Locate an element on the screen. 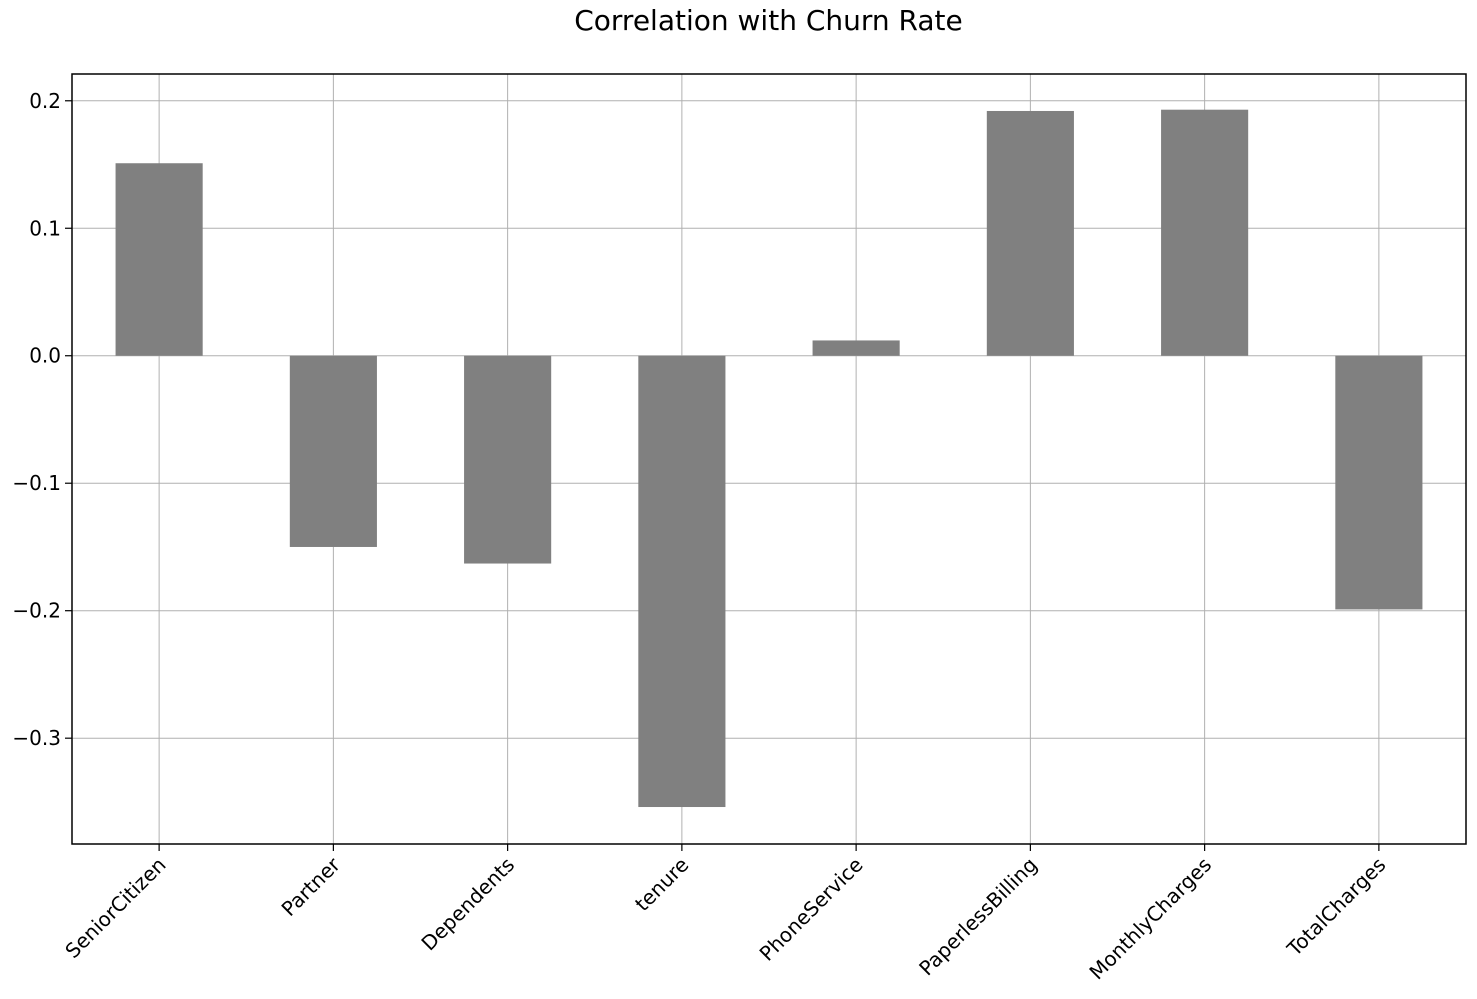 This screenshot has height=999, width=1477. y-tick-label: 0.0 is located at coordinates (45, 356).